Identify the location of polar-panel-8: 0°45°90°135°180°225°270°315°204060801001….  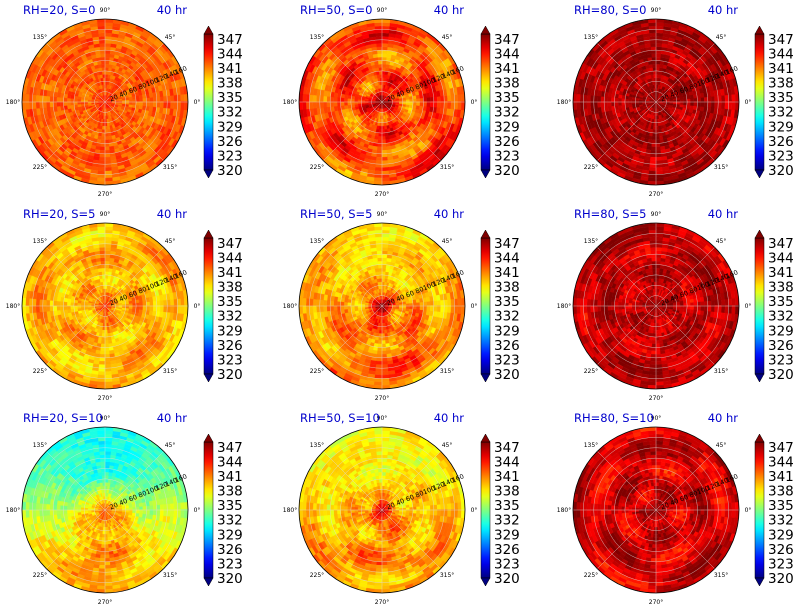
(401, 508).